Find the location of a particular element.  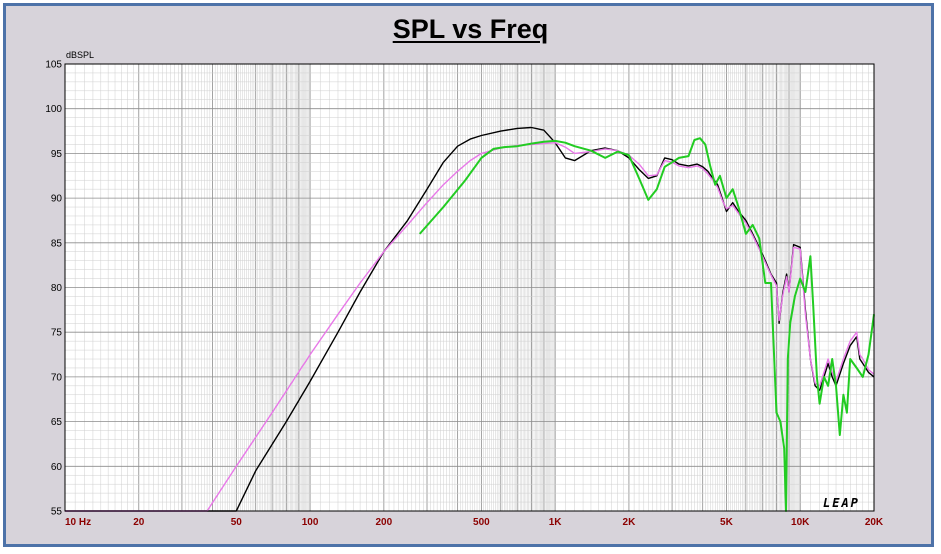

leap-logo: LEAP is located at coordinates (841, 503).